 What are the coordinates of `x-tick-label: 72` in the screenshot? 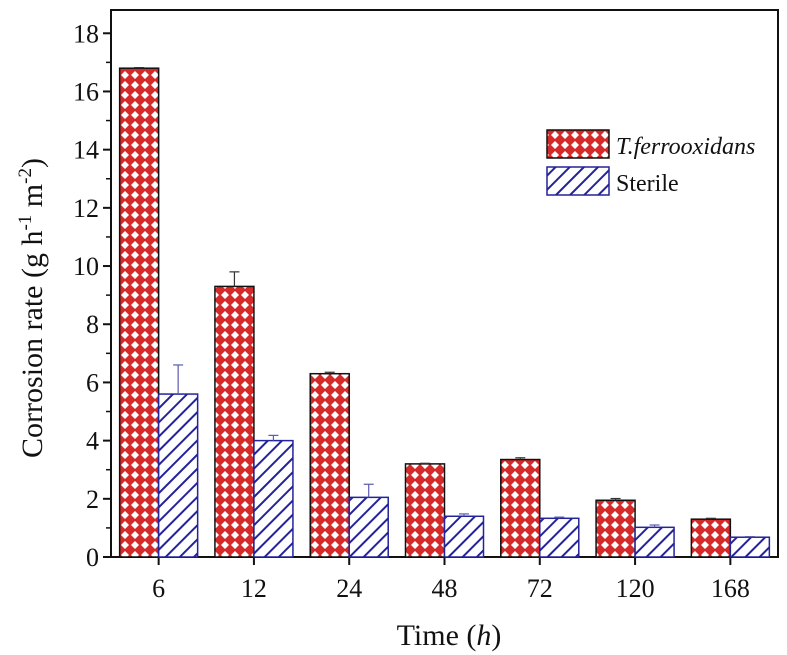 It's located at (540, 588).